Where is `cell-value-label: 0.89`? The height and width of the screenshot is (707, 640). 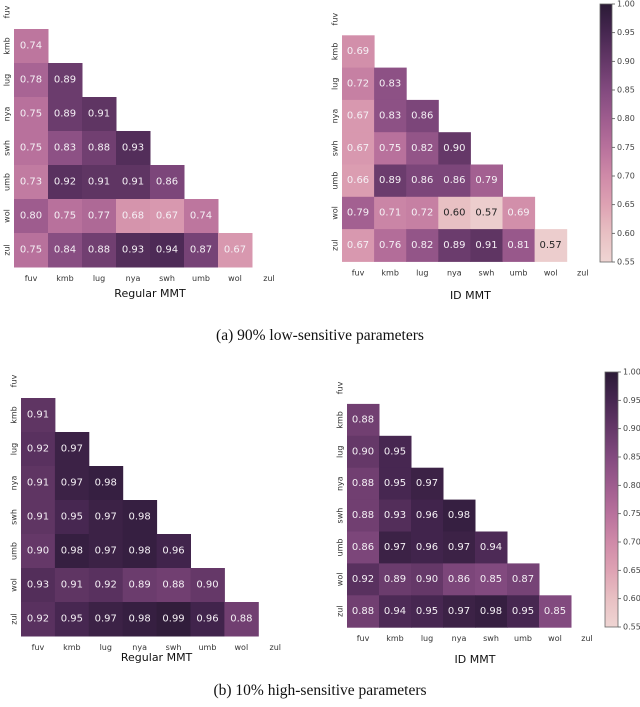 cell-value-label: 0.89 is located at coordinates (140, 585).